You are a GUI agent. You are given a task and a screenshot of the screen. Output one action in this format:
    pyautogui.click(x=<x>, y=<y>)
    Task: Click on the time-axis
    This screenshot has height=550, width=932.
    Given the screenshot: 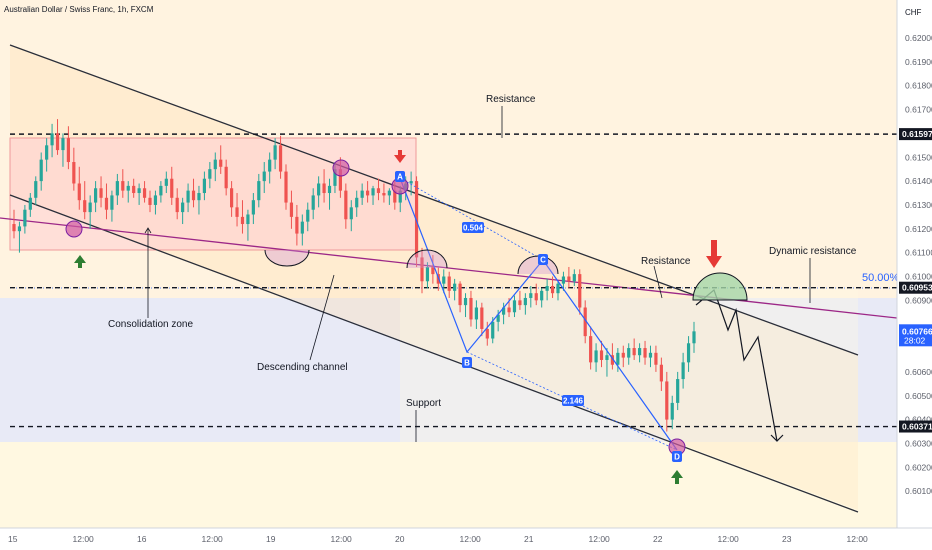 What is the action you would take?
    pyautogui.click(x=466, y=539)
    